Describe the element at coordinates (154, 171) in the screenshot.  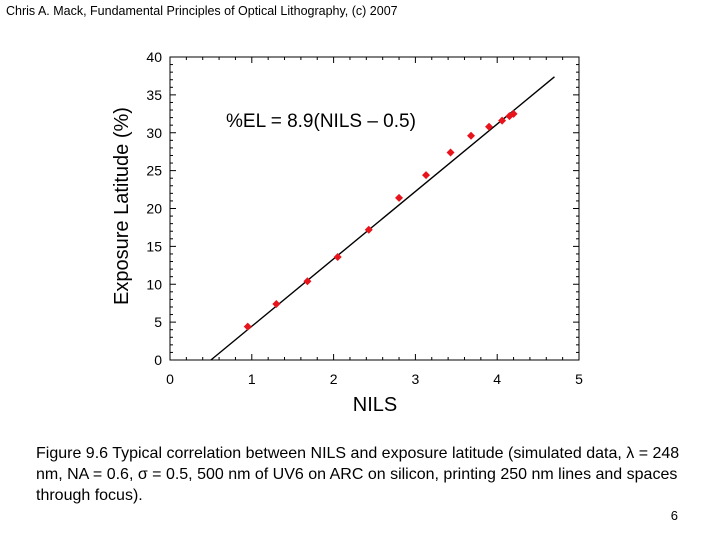
I see `y-tick-label: 25` at that location.